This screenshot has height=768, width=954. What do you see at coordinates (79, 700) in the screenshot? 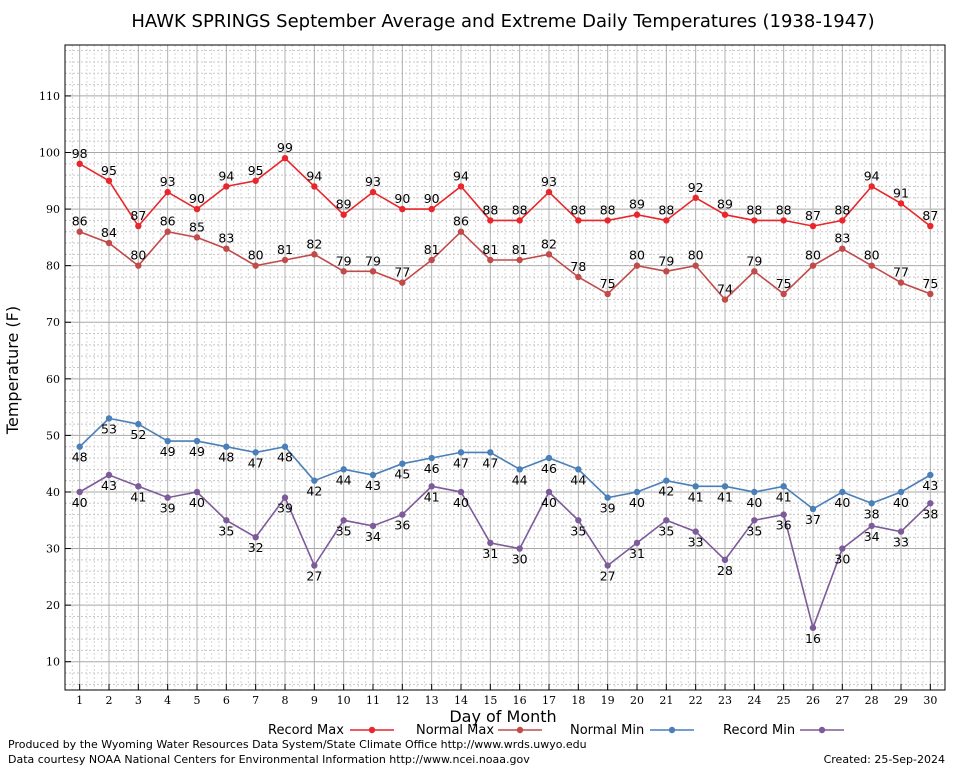
I see `x-tick-label: 1` at bounding box center [79, 700].